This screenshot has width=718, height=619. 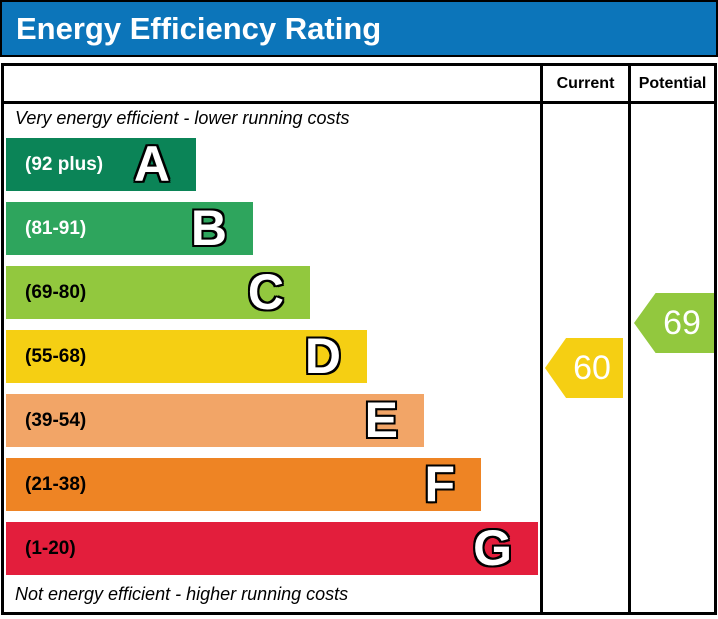 I want to click on band-letter: E, so click(x=381, y=420).